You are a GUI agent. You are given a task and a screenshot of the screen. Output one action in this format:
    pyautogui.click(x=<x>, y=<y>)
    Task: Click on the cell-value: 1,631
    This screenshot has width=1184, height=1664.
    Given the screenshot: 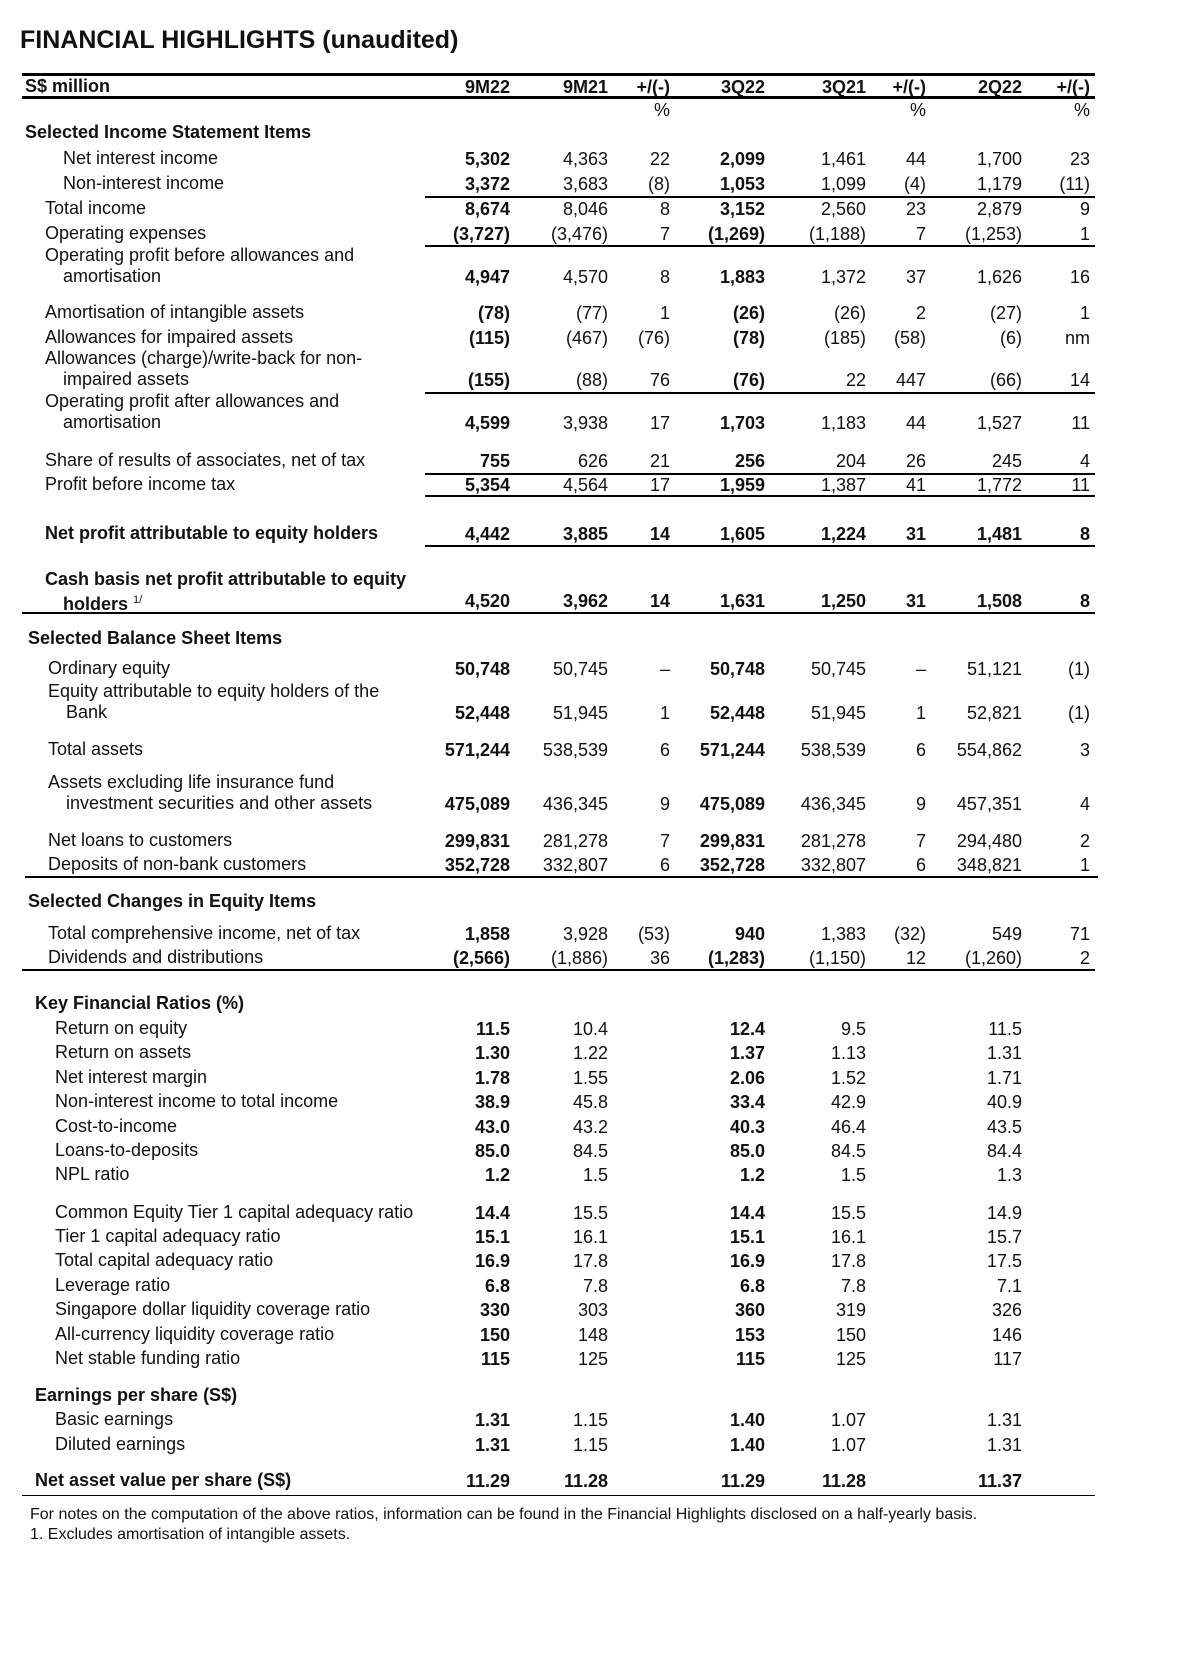 What is the action you would take?
    pyautogui.click(x=742, y=601)
    